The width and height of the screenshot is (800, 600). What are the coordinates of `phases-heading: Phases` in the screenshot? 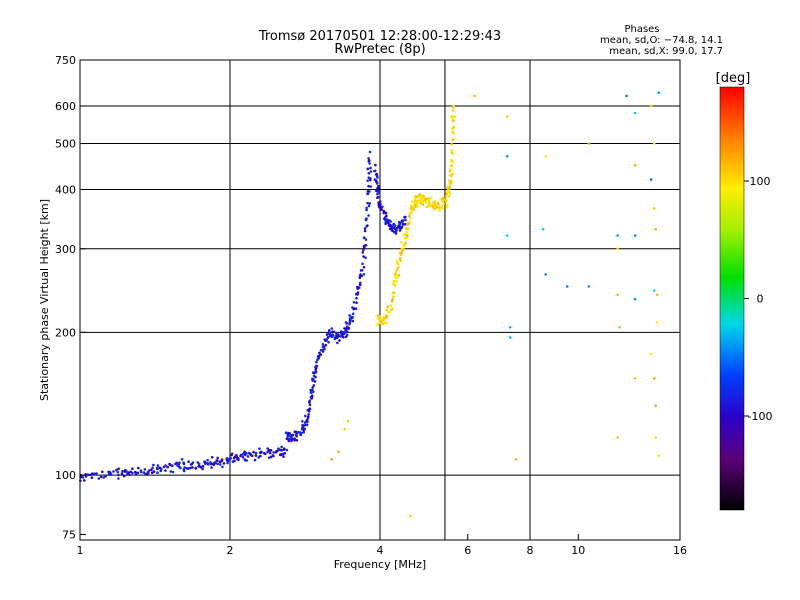 It's located at (641, 29).